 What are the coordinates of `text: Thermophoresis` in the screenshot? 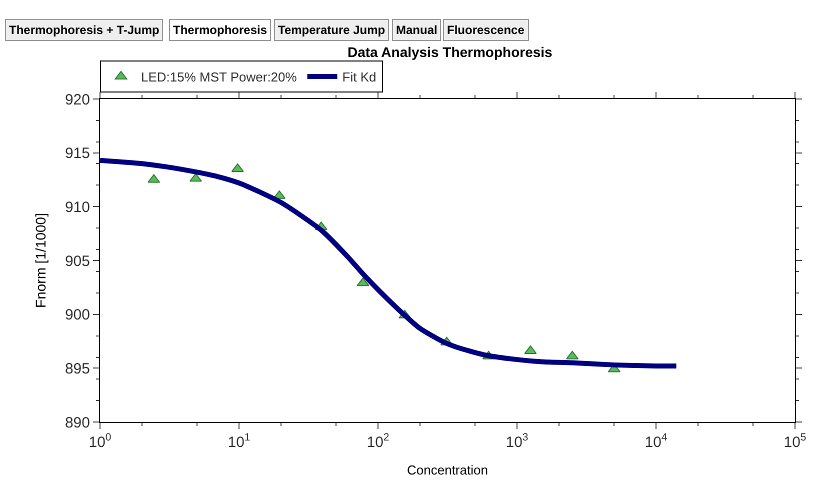 It's located at (220, 30).